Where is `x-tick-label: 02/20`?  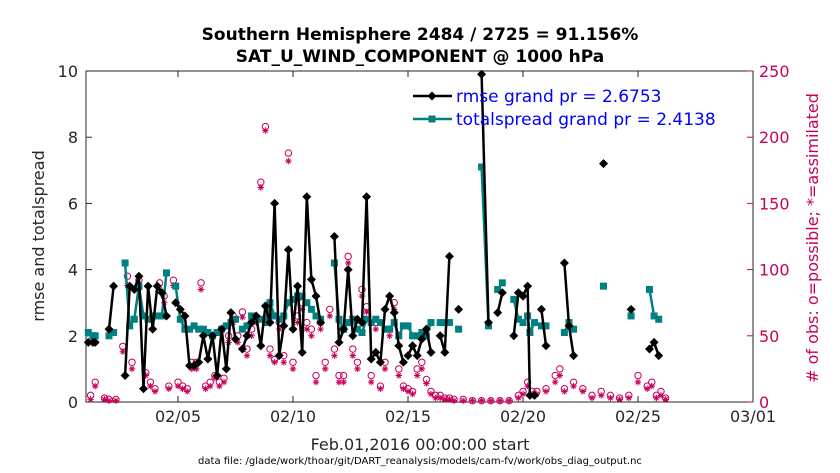 x-tick-label: 02/20 is located at coordinates (523, 416).